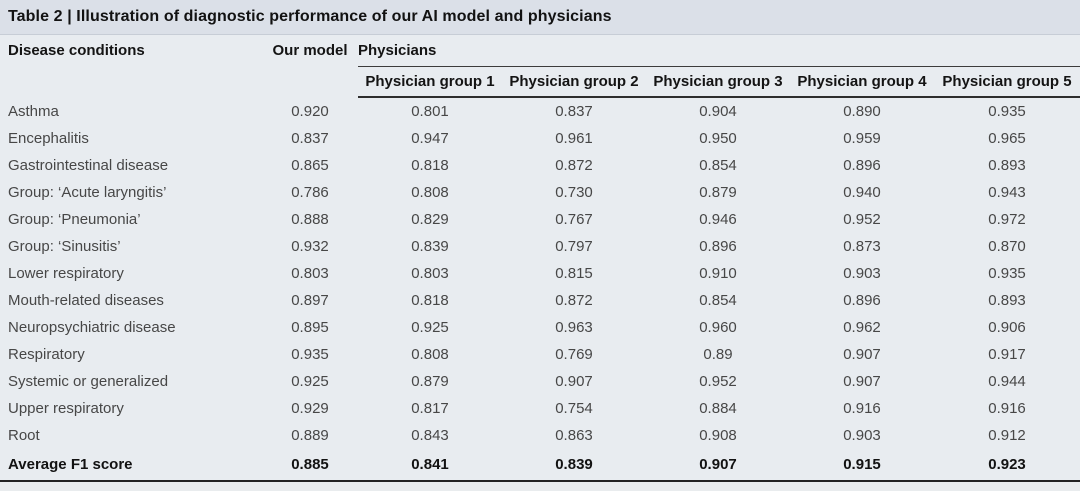 The height and width of the screenshot is (491, 1080). Describe the element at coordinates (574, 435) in the screenshot. I see `cell-group-2: 0.863` at that location.